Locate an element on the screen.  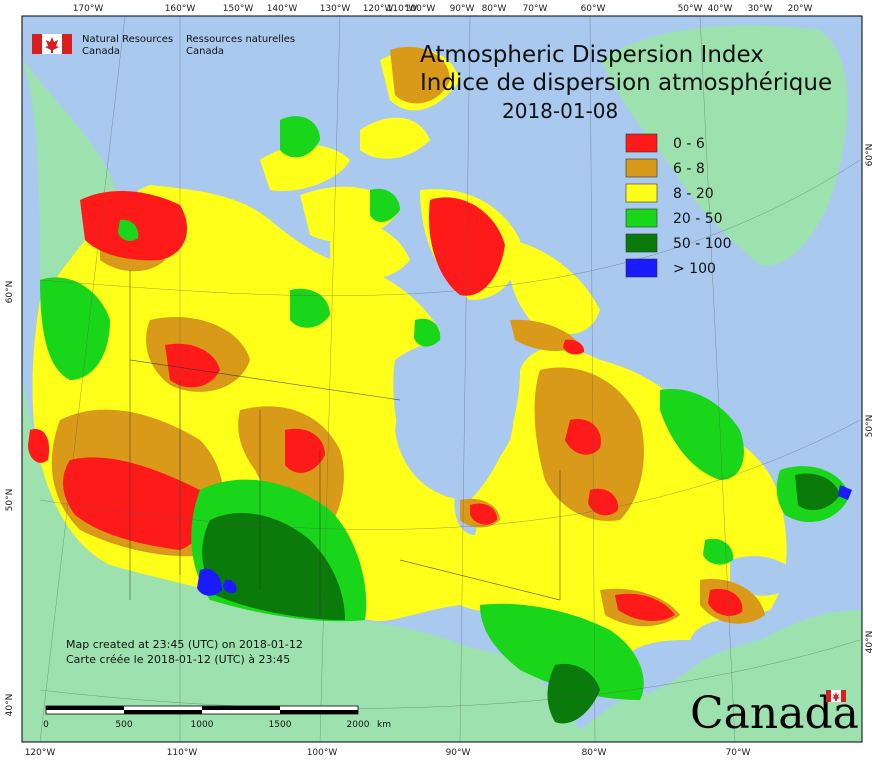
longitude-tick-label: 20°W is located at coordinates (800, 9).